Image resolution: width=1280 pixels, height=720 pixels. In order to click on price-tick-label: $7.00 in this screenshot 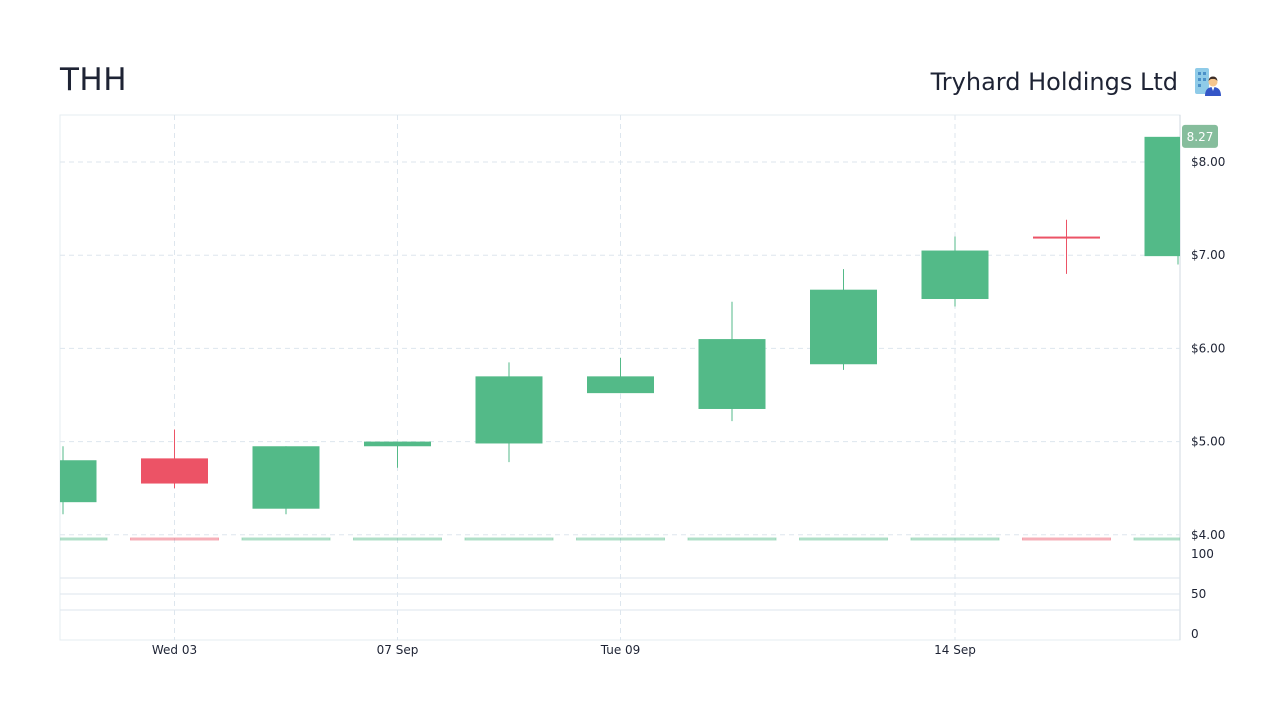, I will do `click(1208, 255)`.